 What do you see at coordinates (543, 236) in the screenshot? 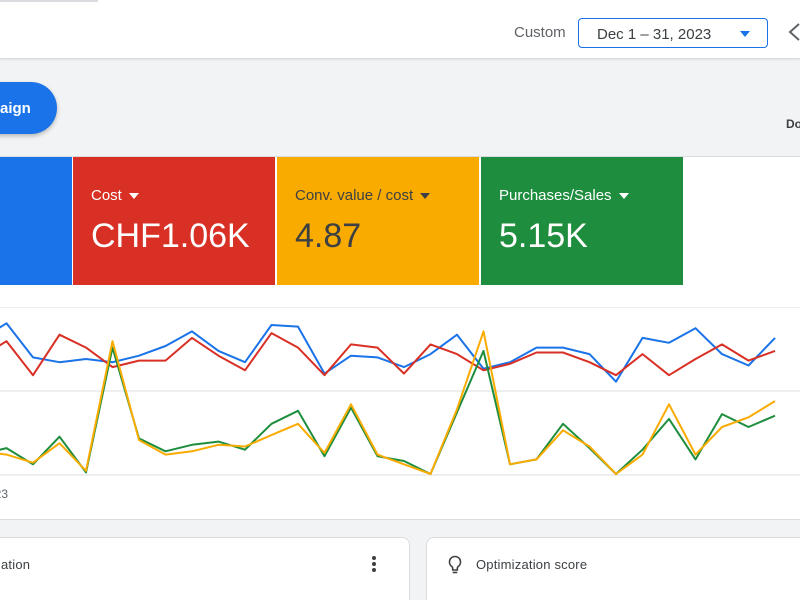
I see `metric-value: 5.15K` at bounding box center [543, 236].